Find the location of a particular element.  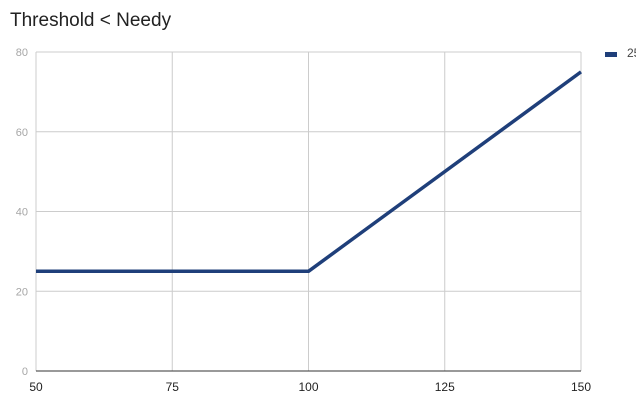

x-tick-label: 125 is located at coordinates (445, 387).